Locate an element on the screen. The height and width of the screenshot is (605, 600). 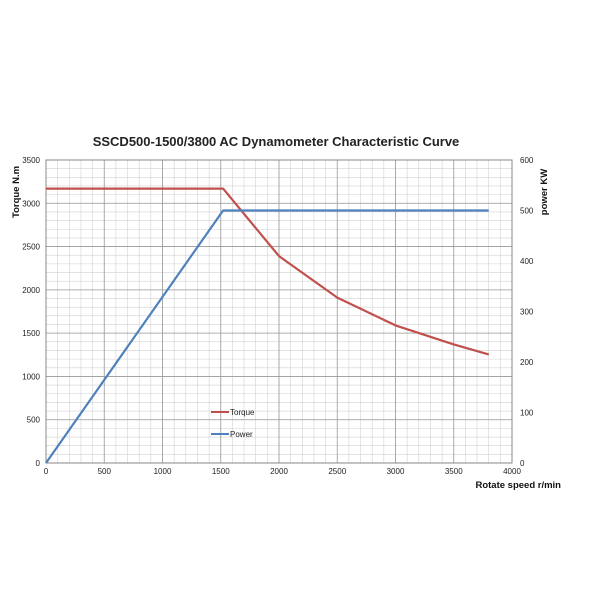
y-right-tick-label: 200 is located at coordinates (527, 362).